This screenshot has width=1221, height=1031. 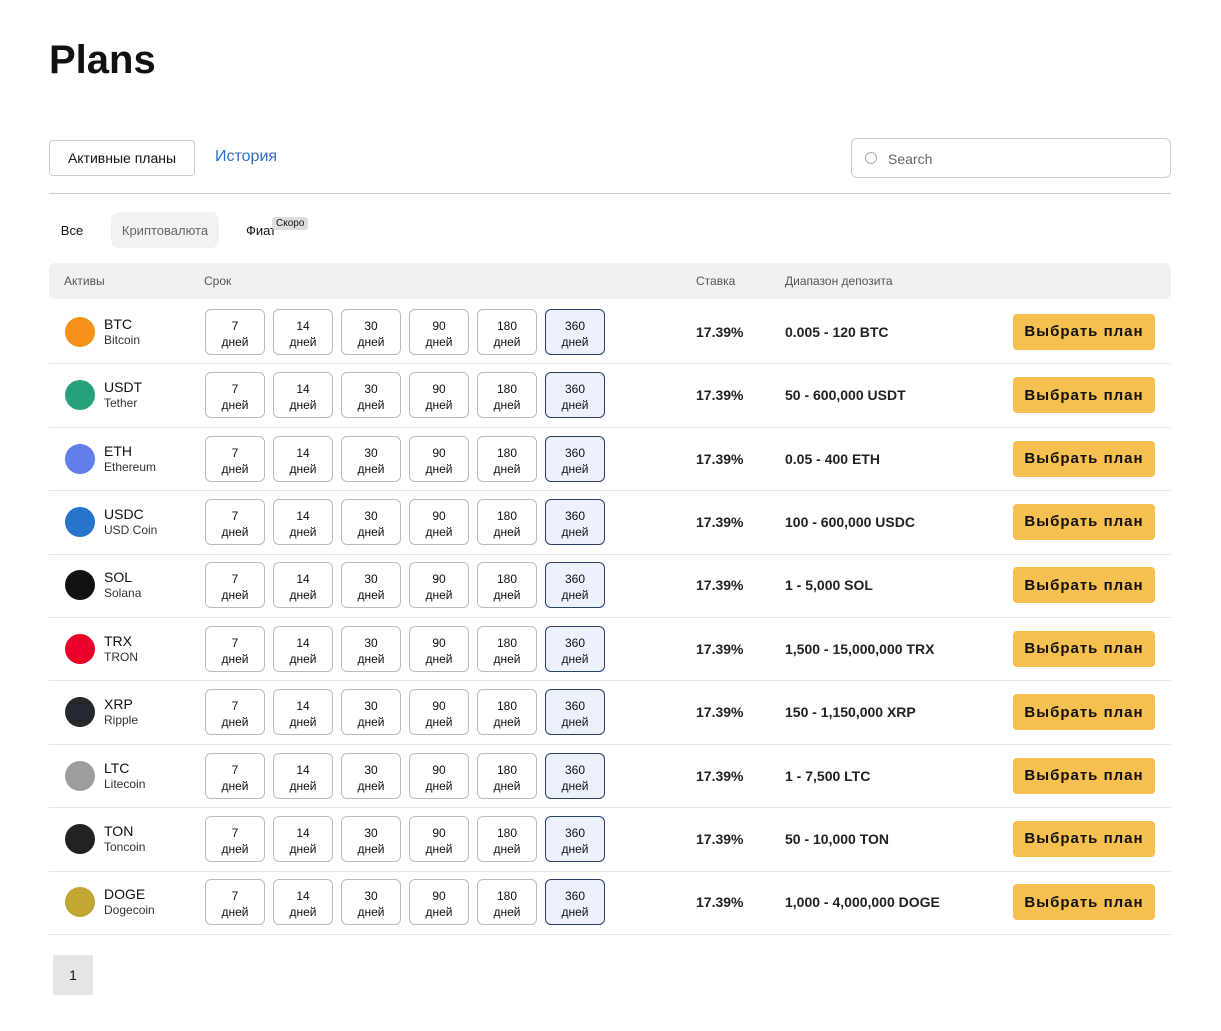 What do you see at coordinates (125, 783) in the screenshot?
I see `asset-name: Litecoin` at bounding box center [125, 783].